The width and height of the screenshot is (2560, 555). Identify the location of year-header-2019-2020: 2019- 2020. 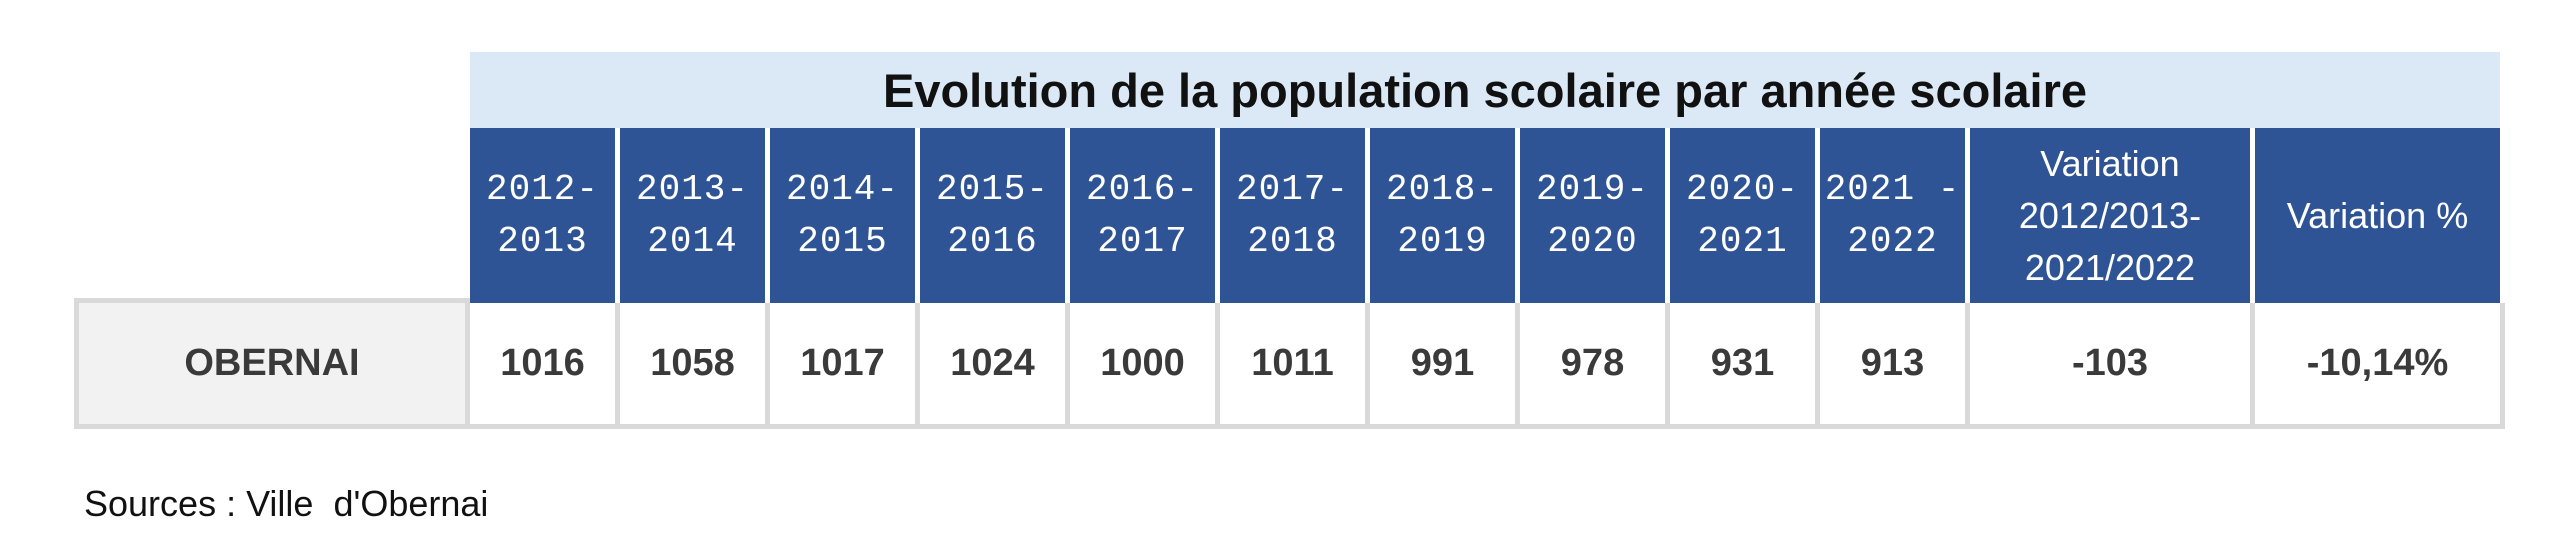
(1595, 215).